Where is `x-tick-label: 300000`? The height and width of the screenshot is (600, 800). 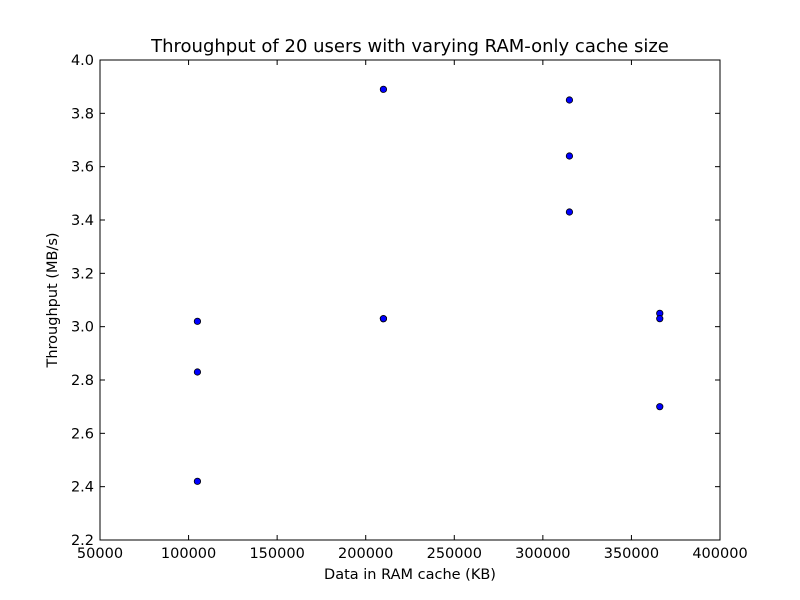
x-tick-label: 300000 is located at coordinates (542, 554).